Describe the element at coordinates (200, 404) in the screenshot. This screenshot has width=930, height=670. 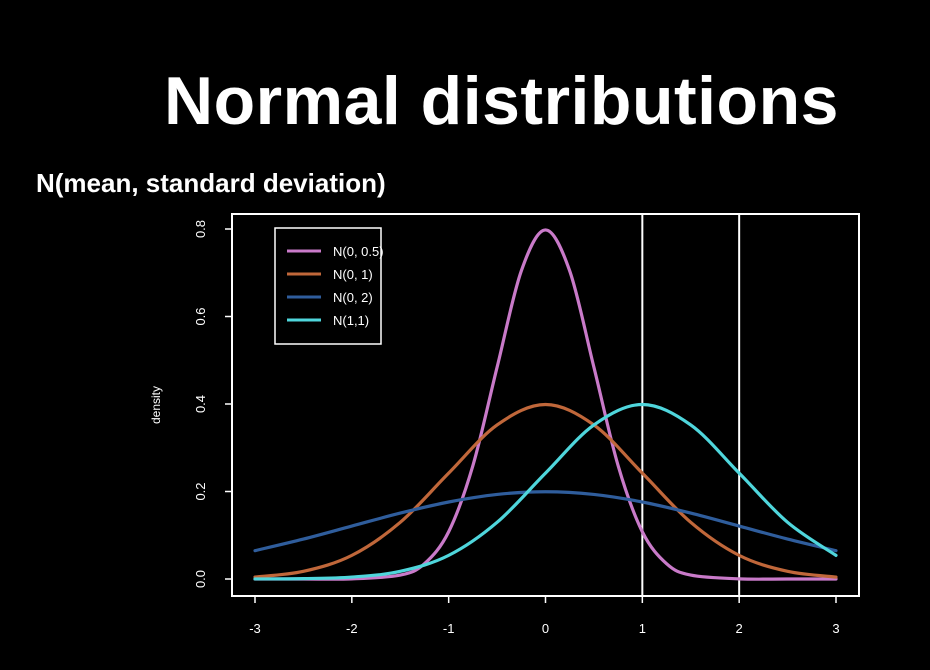
I see `y-tick-label: 0.4` at that location.